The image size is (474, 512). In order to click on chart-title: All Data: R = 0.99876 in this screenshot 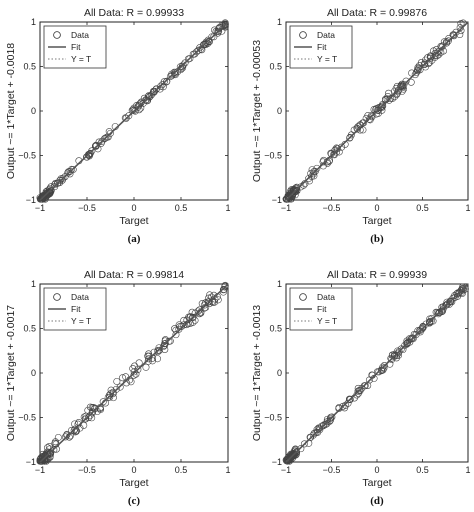, I will do `click(377, 13)`.